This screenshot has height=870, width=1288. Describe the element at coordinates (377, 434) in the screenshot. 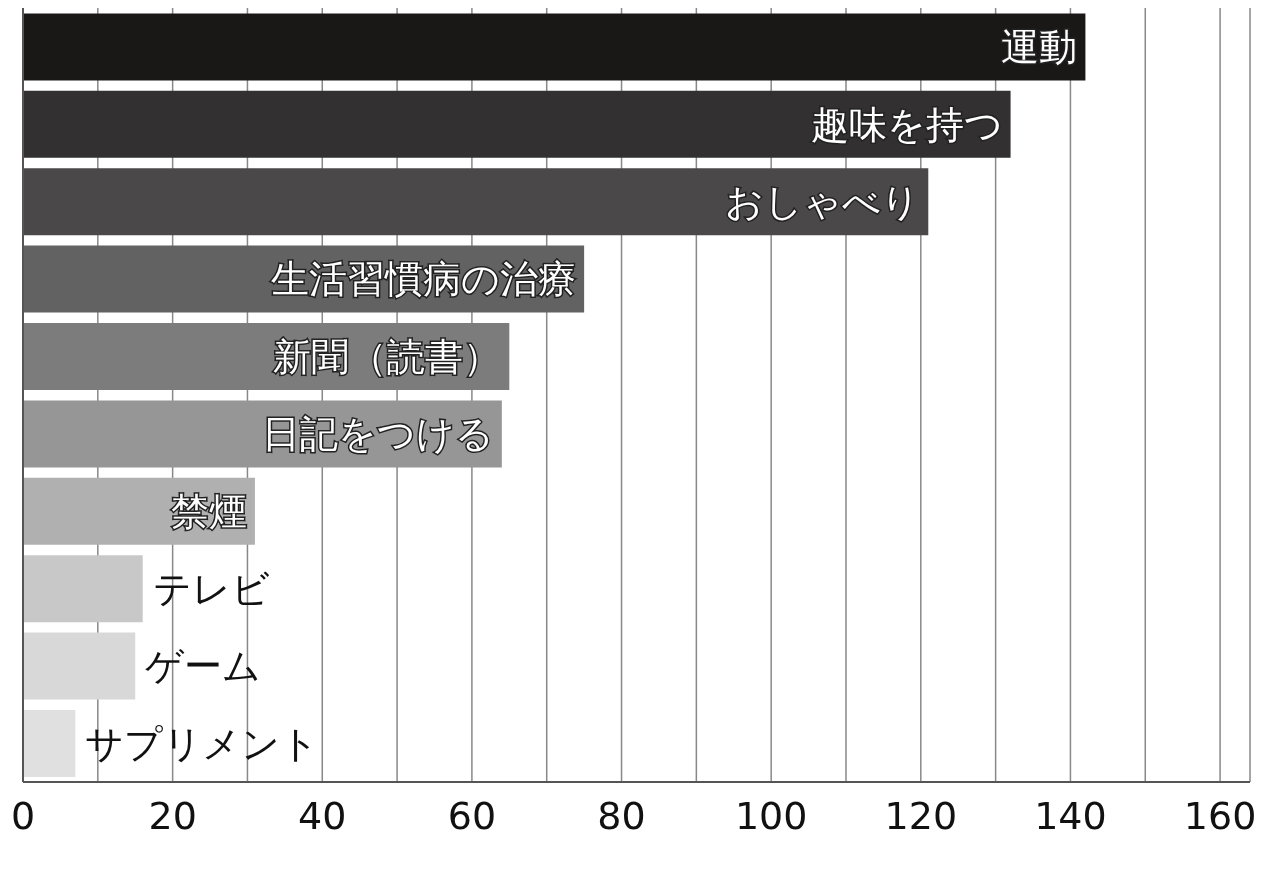

I see `y-tick-label: 日記をつける` at that location.